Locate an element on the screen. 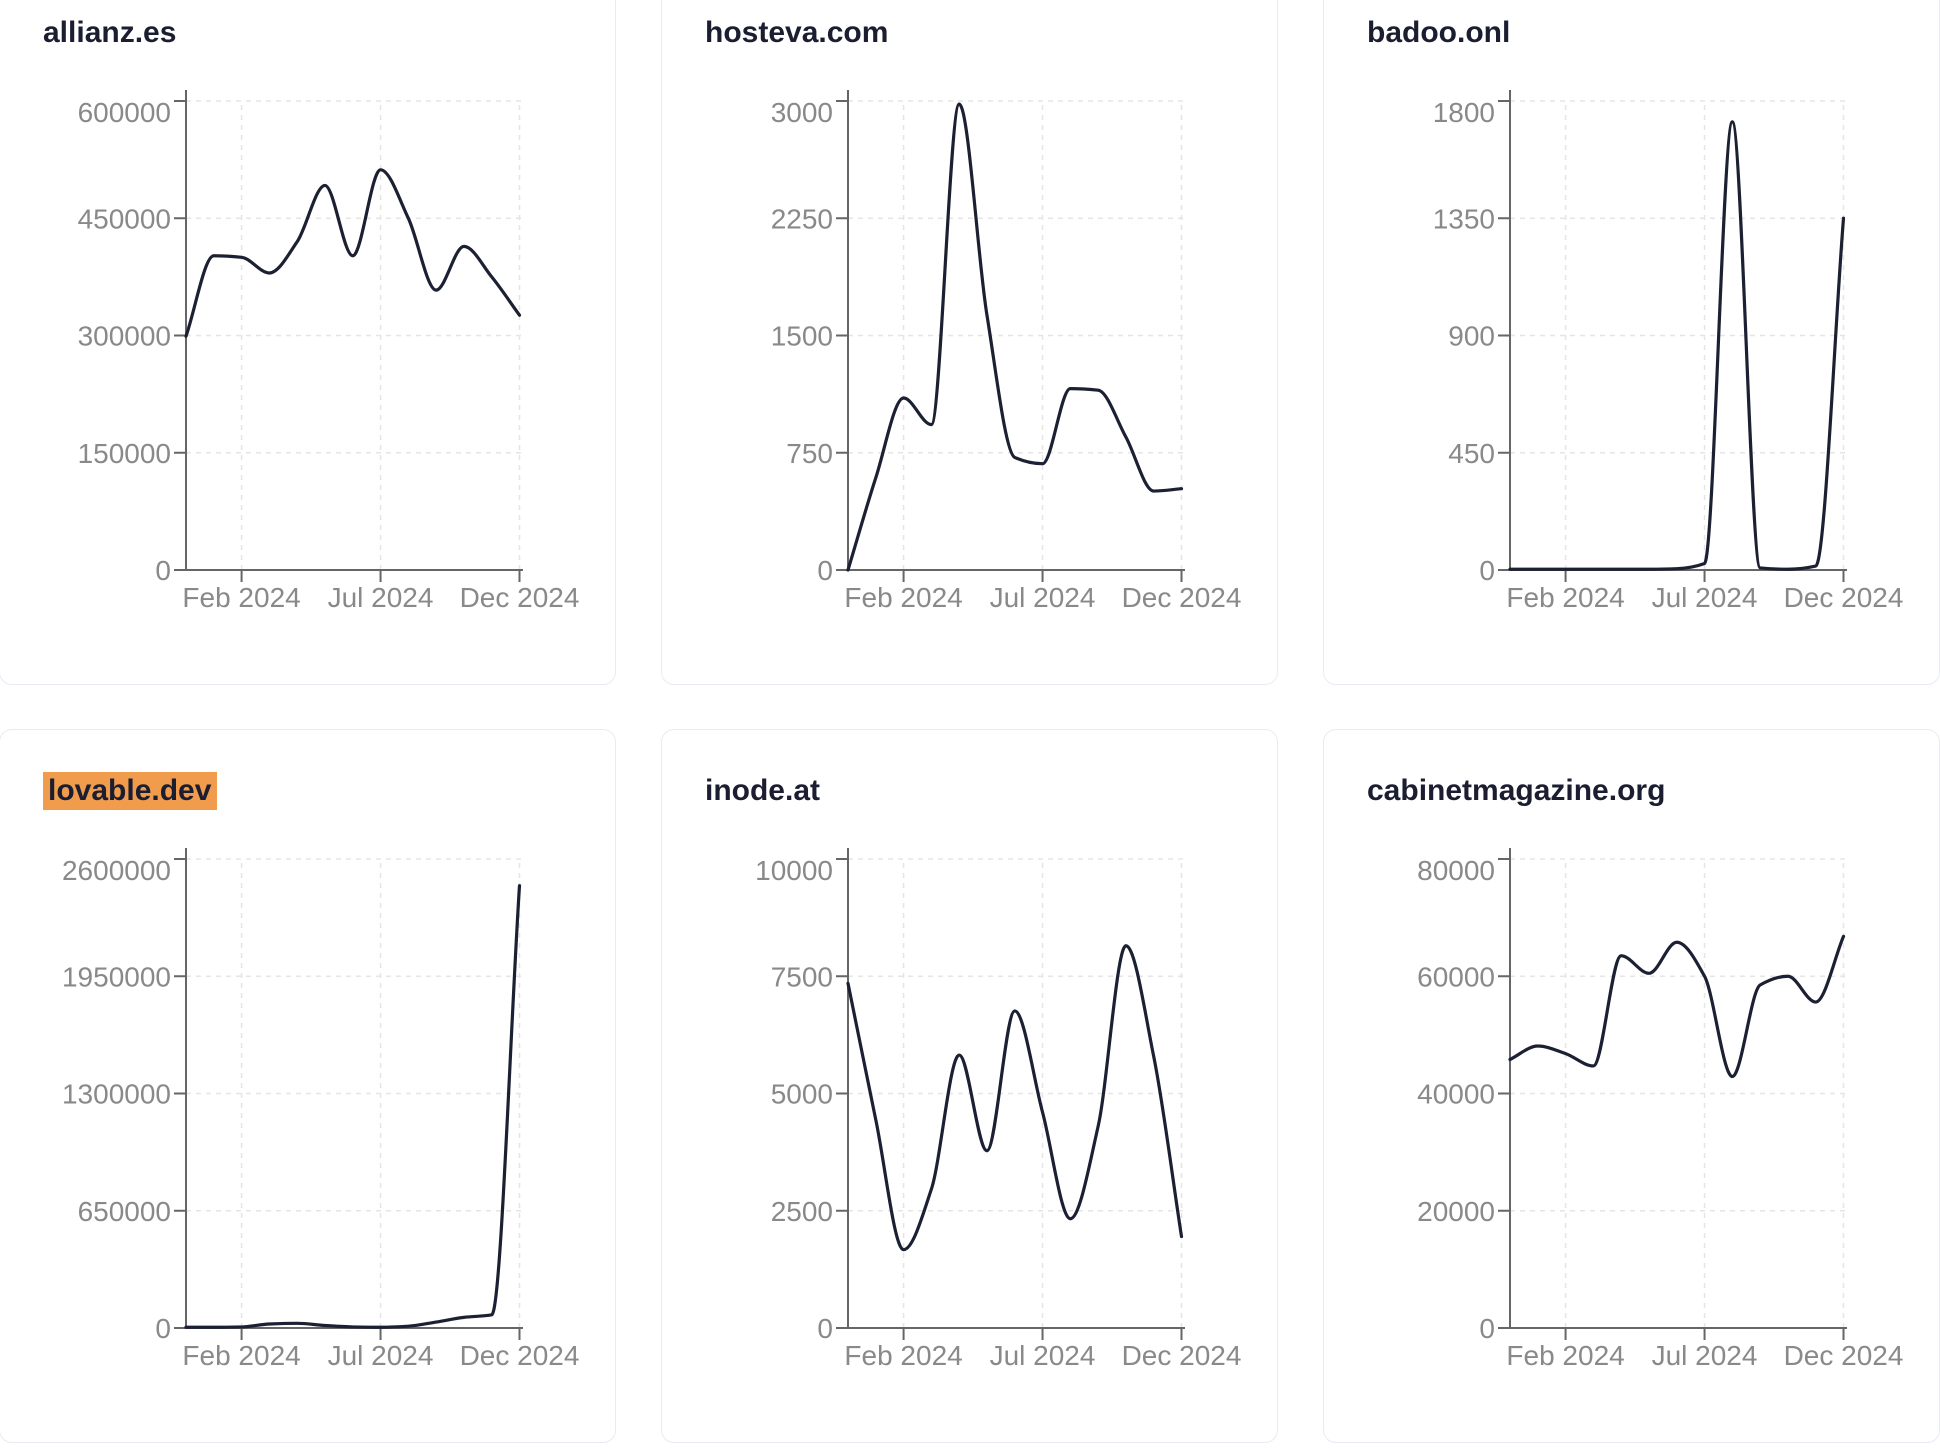 This screenshot has height=1452, width=1940. y-tick-label: 20000 is located at coordinates (1456, 1211).